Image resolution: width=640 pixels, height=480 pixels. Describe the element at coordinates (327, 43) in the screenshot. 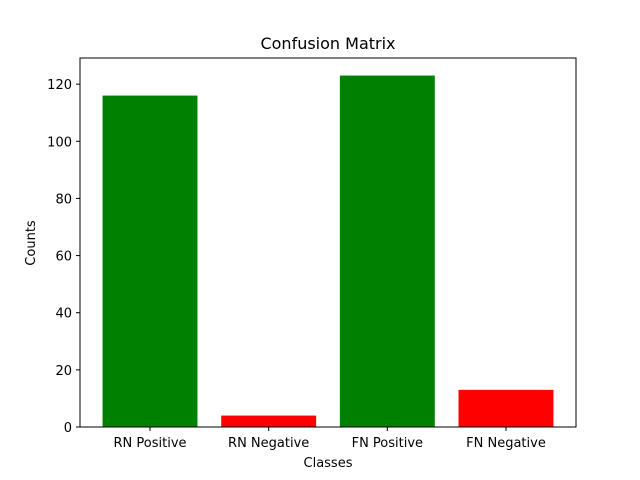

I see `chart-title: Confusion Matrix` at that location.